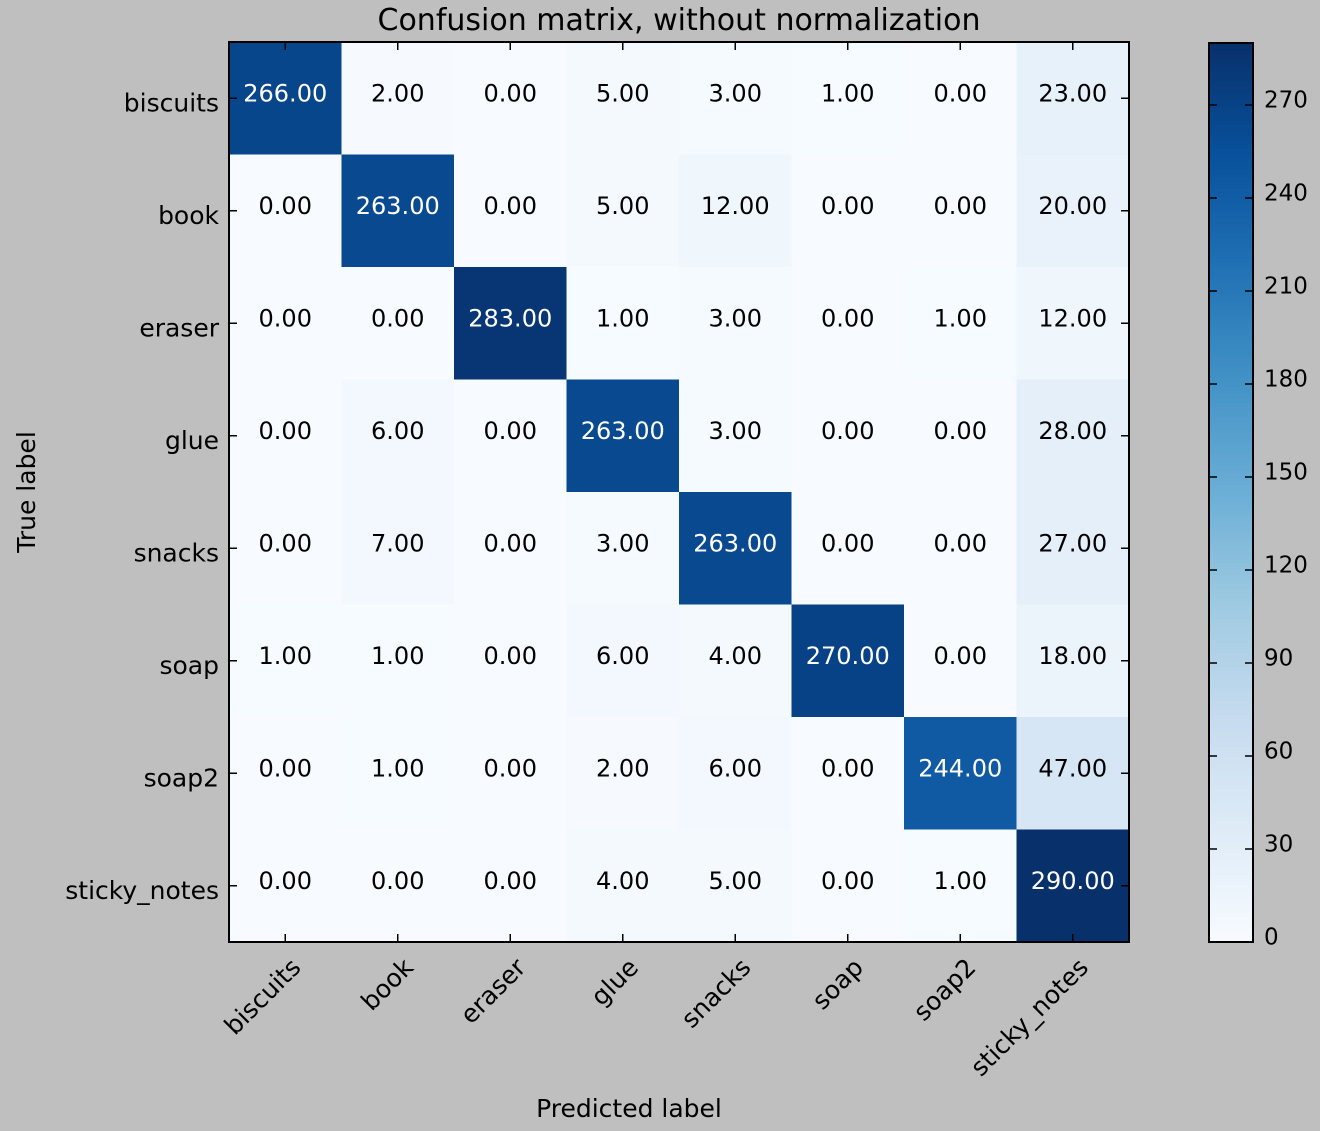 Image resolution: width=1320 pixels, height=1131 pixels. I want to click on y-tick-label: snacks, so click(176, 552).